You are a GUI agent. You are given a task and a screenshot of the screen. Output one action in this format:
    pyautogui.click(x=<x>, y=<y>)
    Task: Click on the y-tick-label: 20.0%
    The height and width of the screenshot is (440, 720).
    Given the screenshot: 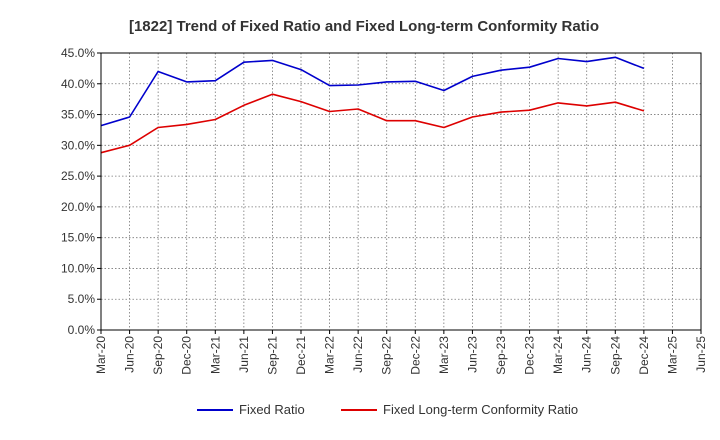 What is the action you would take?
    pyautogui.click(x=78, y=207)
    